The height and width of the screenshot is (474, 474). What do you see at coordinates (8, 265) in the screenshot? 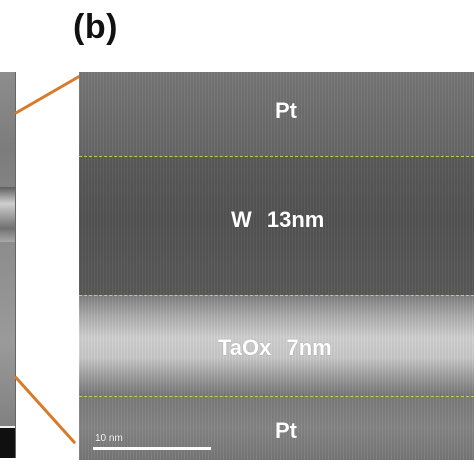
I see `left-inset-micrograph` at bounding box center [8, 265].